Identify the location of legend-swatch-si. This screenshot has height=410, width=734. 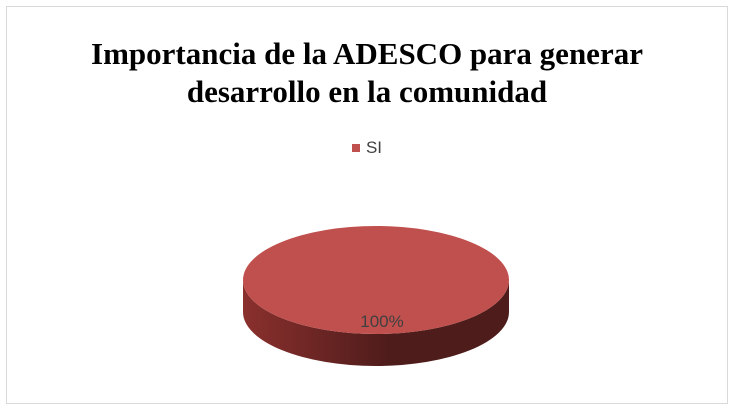
(355, 148).